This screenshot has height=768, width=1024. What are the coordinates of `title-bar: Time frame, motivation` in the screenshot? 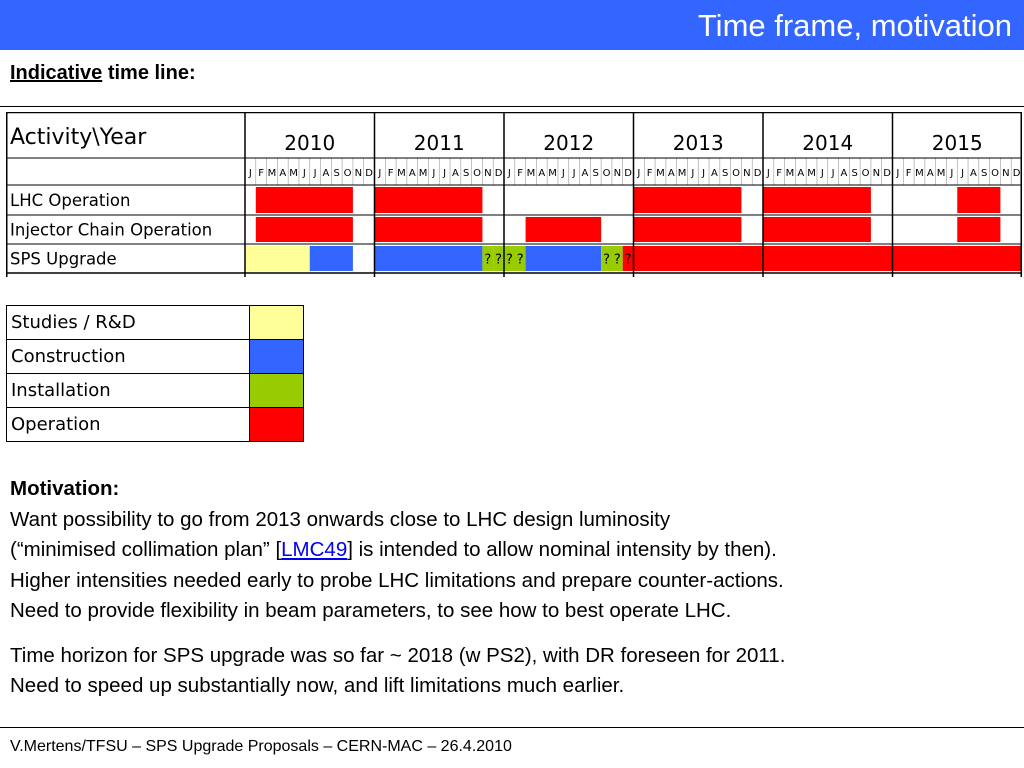 It's located at (512, 25).